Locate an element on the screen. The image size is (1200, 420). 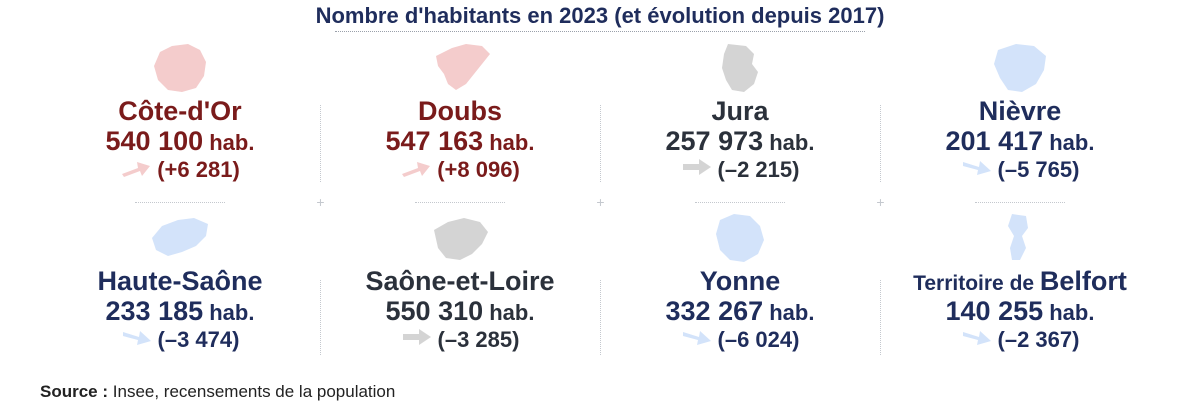
evolution-indicator: (–2 215) is located at coordinates (740, 169).